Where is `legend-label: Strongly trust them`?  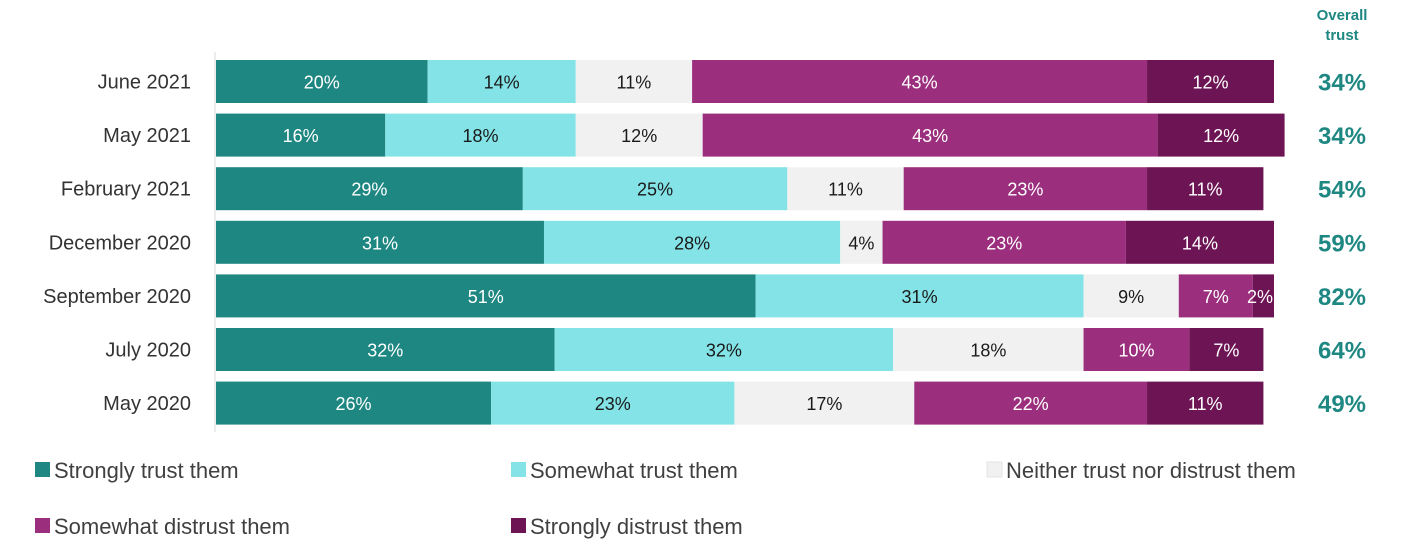
legend-label: Strongly trust them is located at coordinates (146, 470).